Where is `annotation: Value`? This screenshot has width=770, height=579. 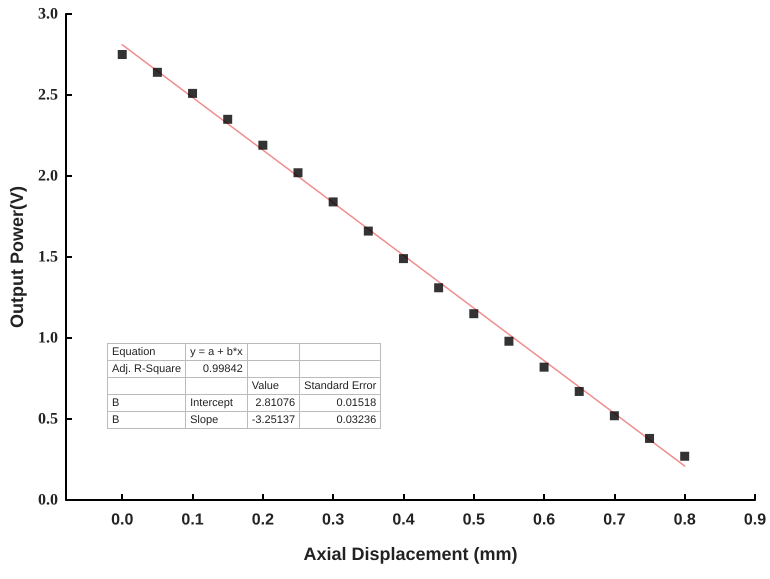 annotation: Value is located at coordinates (273, 386).